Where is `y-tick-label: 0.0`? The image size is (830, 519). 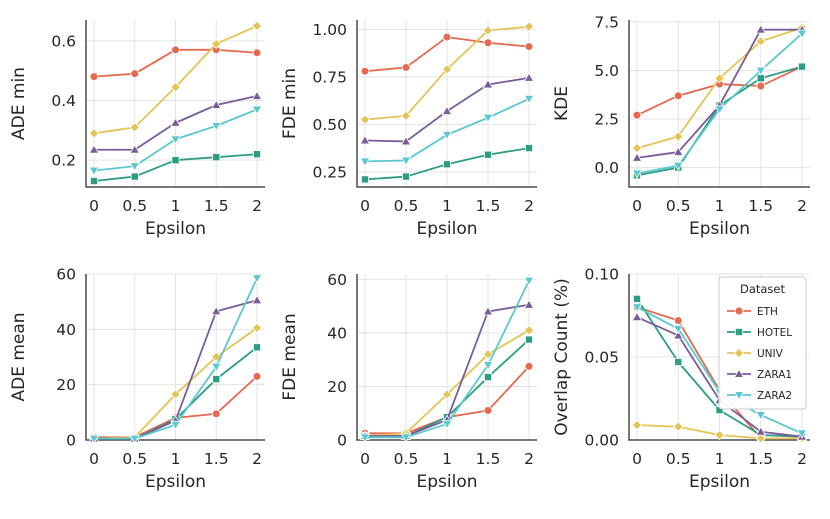 y-tick-label: 0.0 is located at coordinates (606, 168).